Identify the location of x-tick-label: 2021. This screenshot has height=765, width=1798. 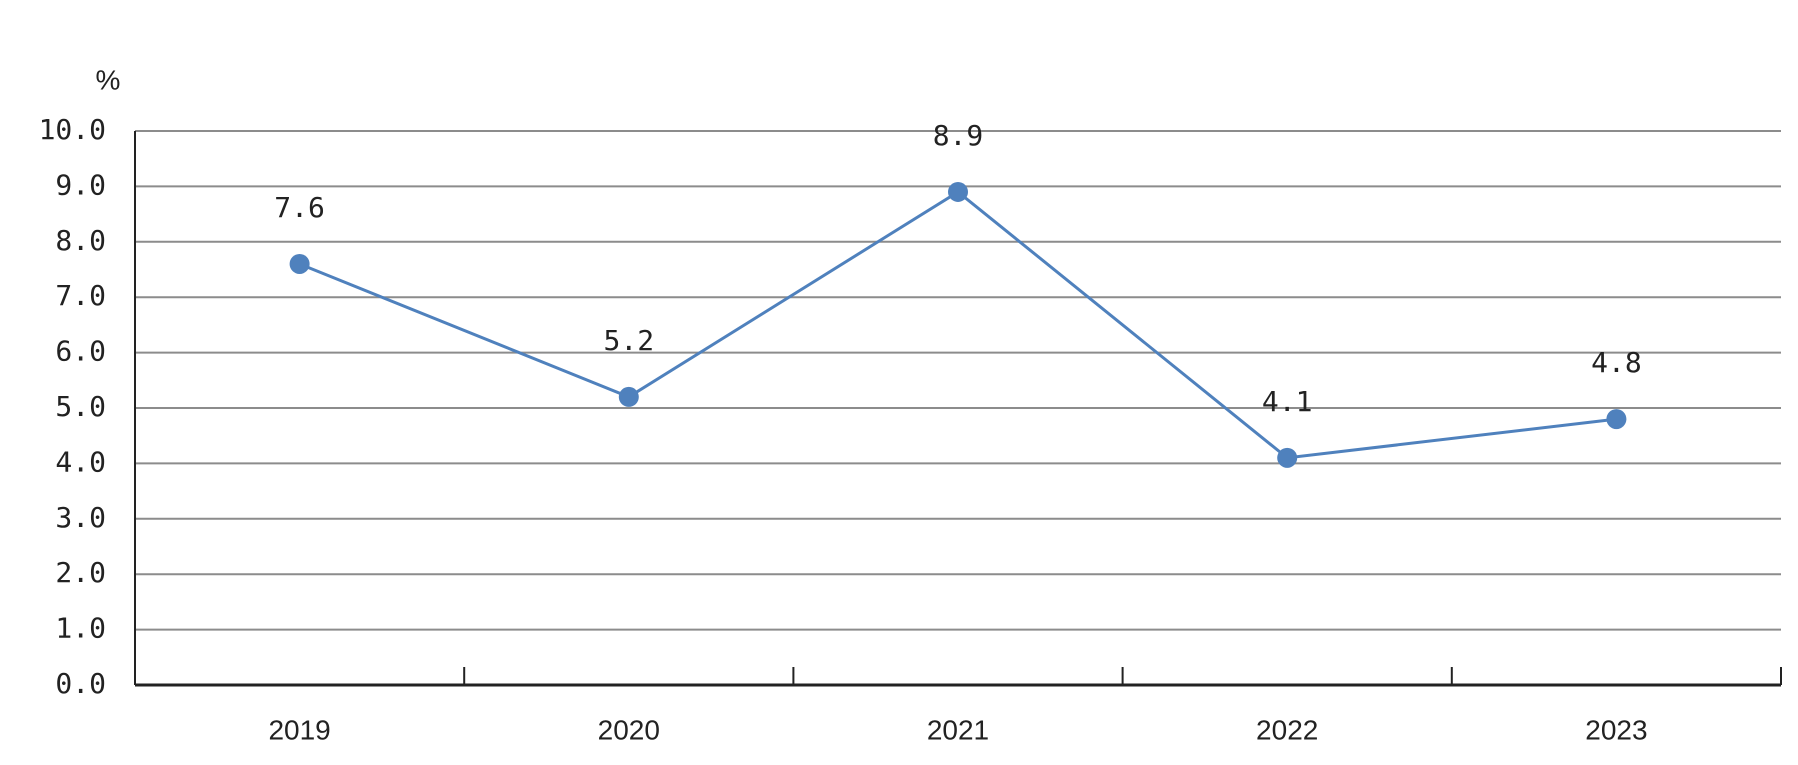
(958, 729).